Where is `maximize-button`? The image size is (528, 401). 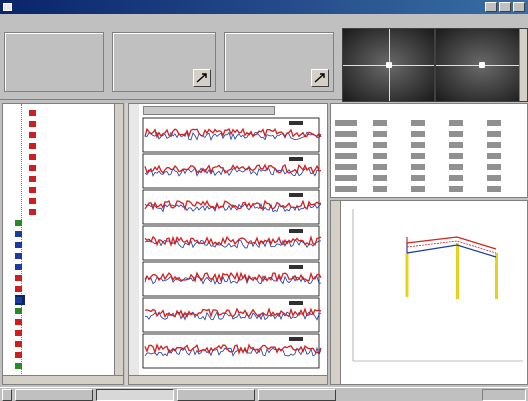
maximize-button is located at coordinates (505, 7).